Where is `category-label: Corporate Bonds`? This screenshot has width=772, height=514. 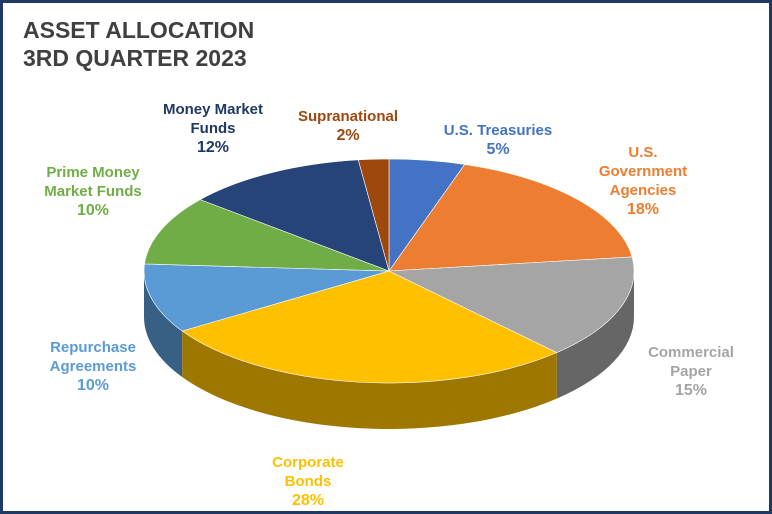
category-label: Corporate Bonds is located at coordinates (308, 472).